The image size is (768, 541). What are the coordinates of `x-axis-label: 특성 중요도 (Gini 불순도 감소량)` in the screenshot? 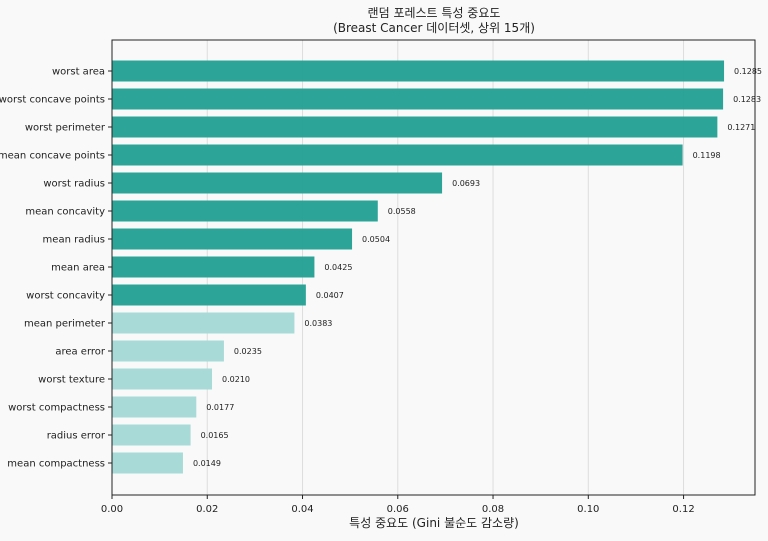 It's located at (434, 523).